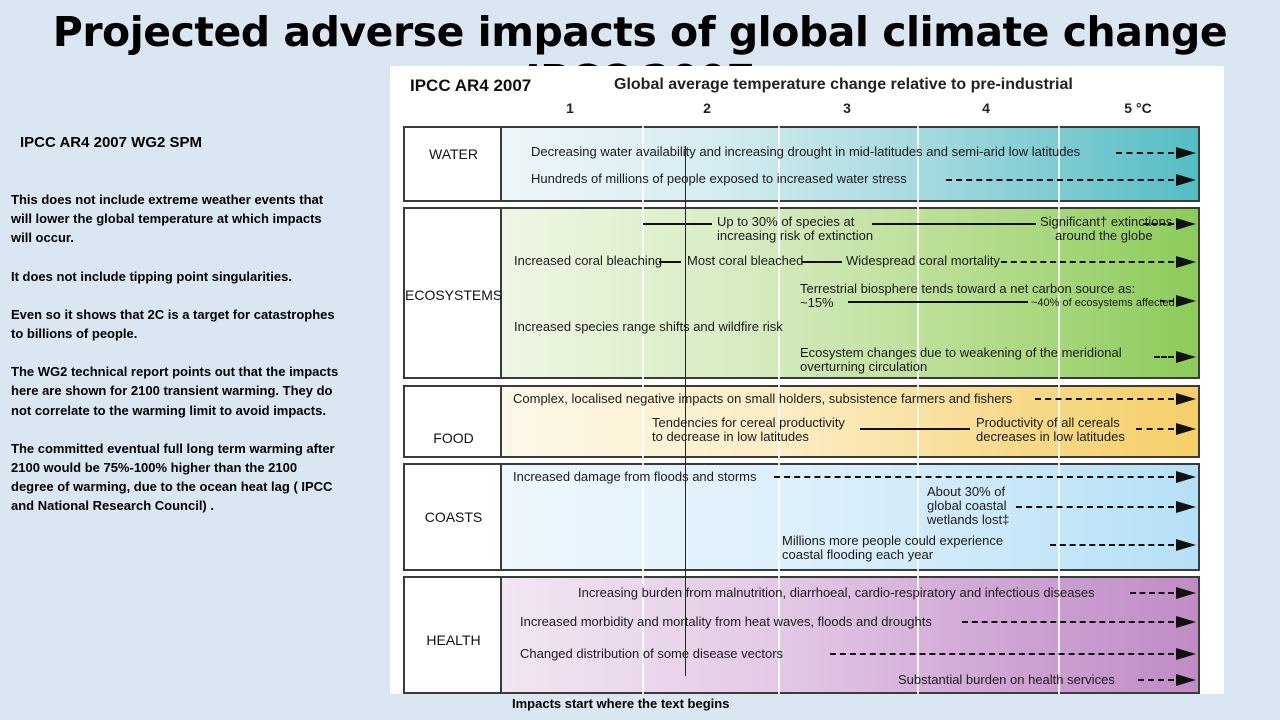  Describe the element at coordinates (795, 235) in the screenshot. I see `impact-text: increasing risk of extinction` at that location.